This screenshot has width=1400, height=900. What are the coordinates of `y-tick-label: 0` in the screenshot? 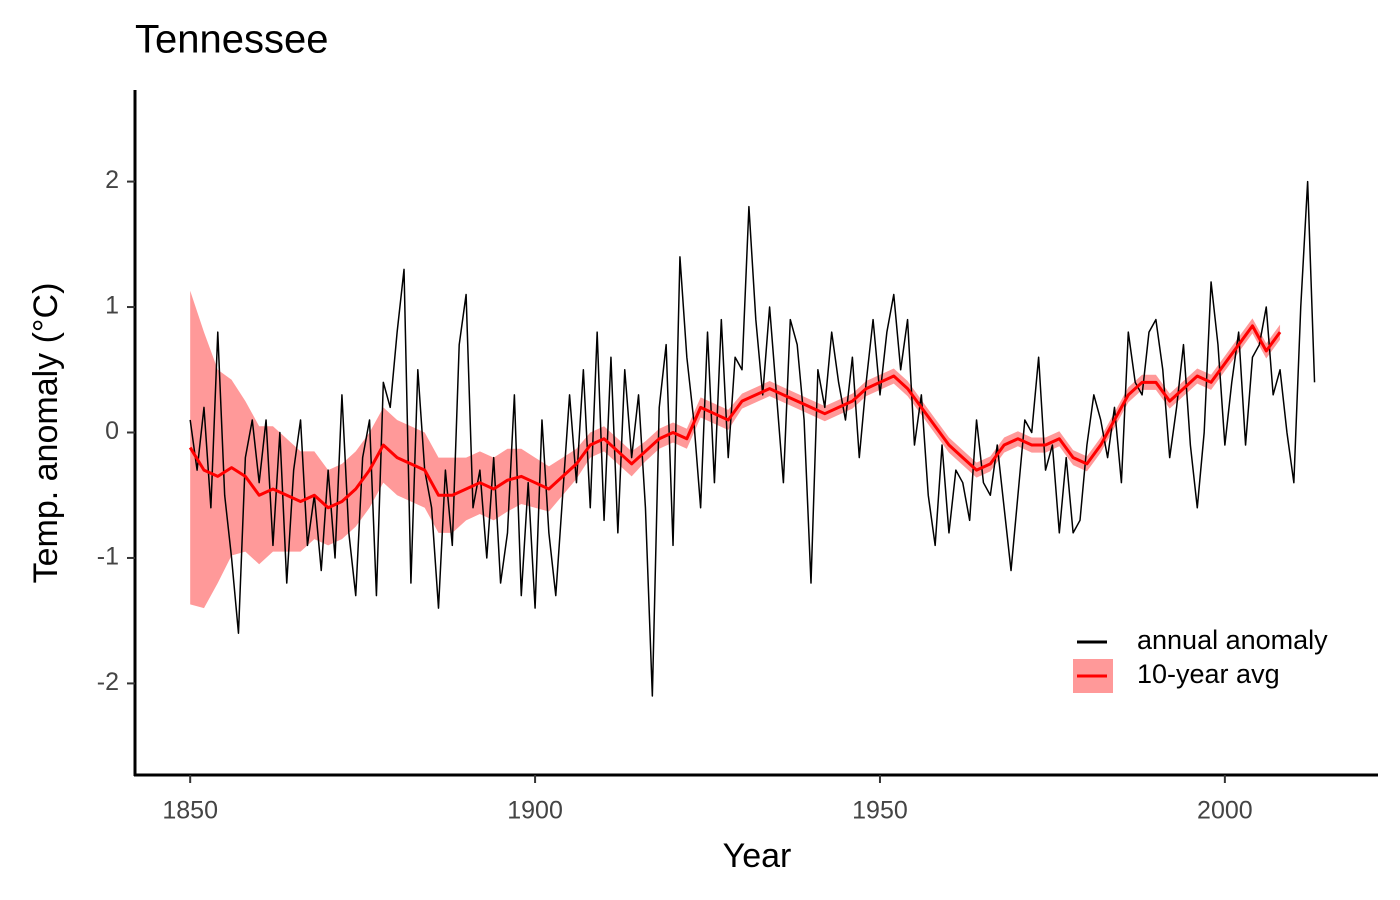 It's located at (112, 431).